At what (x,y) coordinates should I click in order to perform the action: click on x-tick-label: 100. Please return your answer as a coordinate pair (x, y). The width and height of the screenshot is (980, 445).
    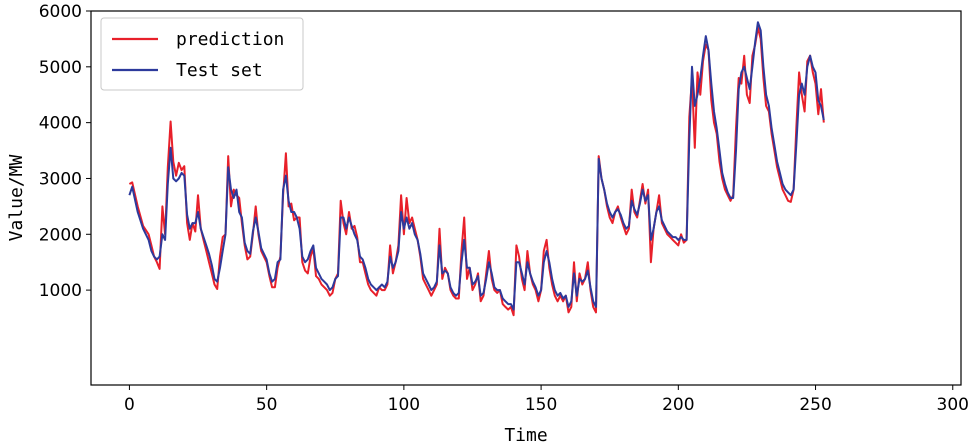
    Looking at the image, I should click on (404, 405).